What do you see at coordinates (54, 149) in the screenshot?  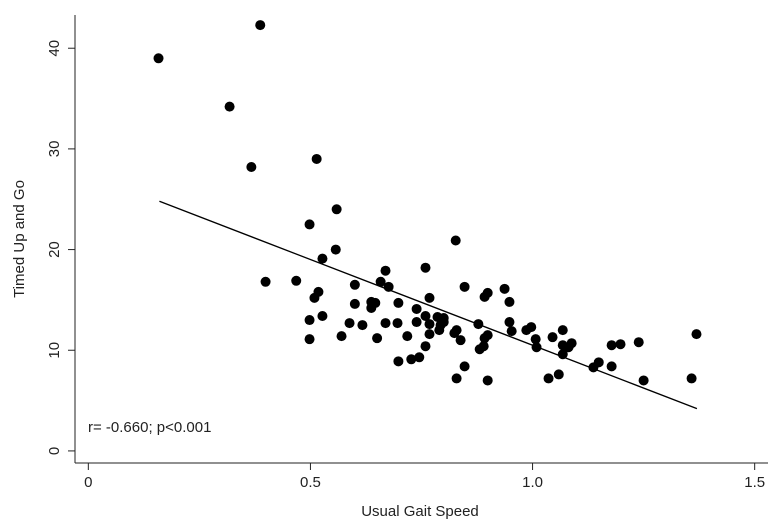 I see `y-tick-label: 30` at bounding box center [54, 149].